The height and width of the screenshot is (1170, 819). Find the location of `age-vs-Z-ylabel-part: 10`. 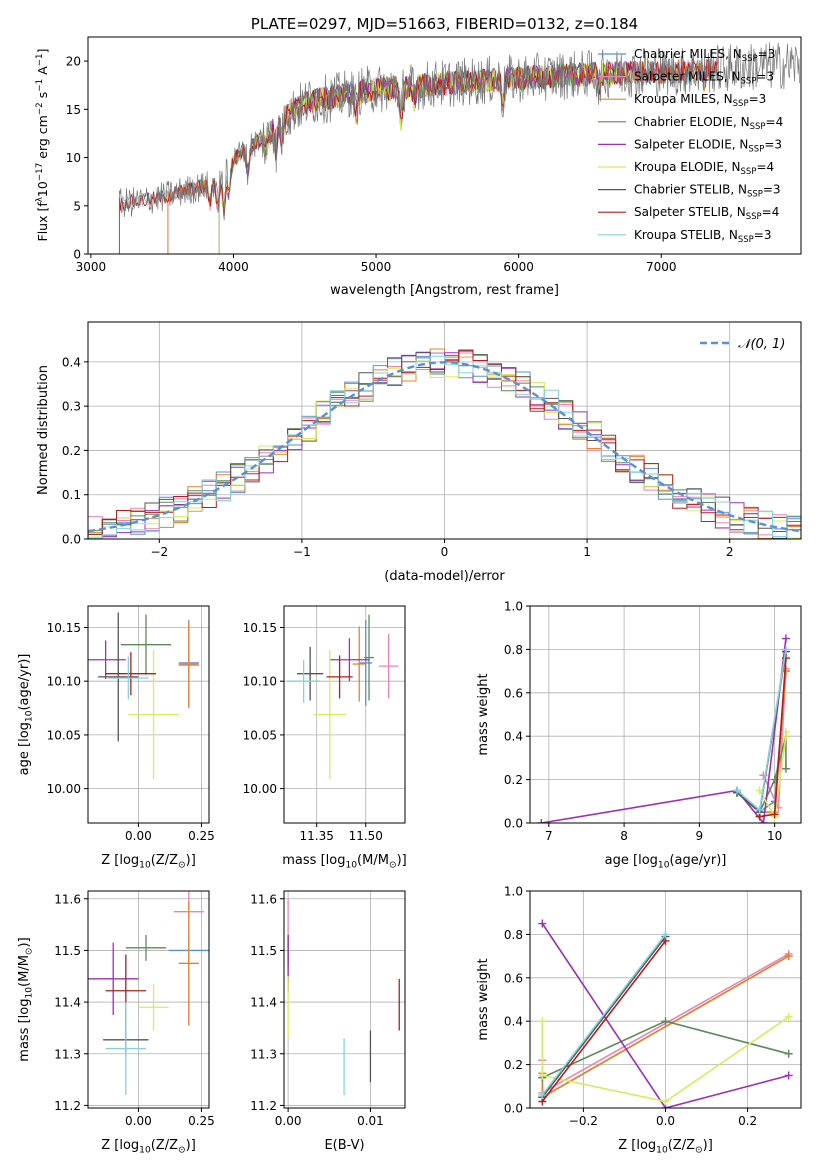

age-vs-Z-ylabel-part: 10 is located at coordinates (29, 716).